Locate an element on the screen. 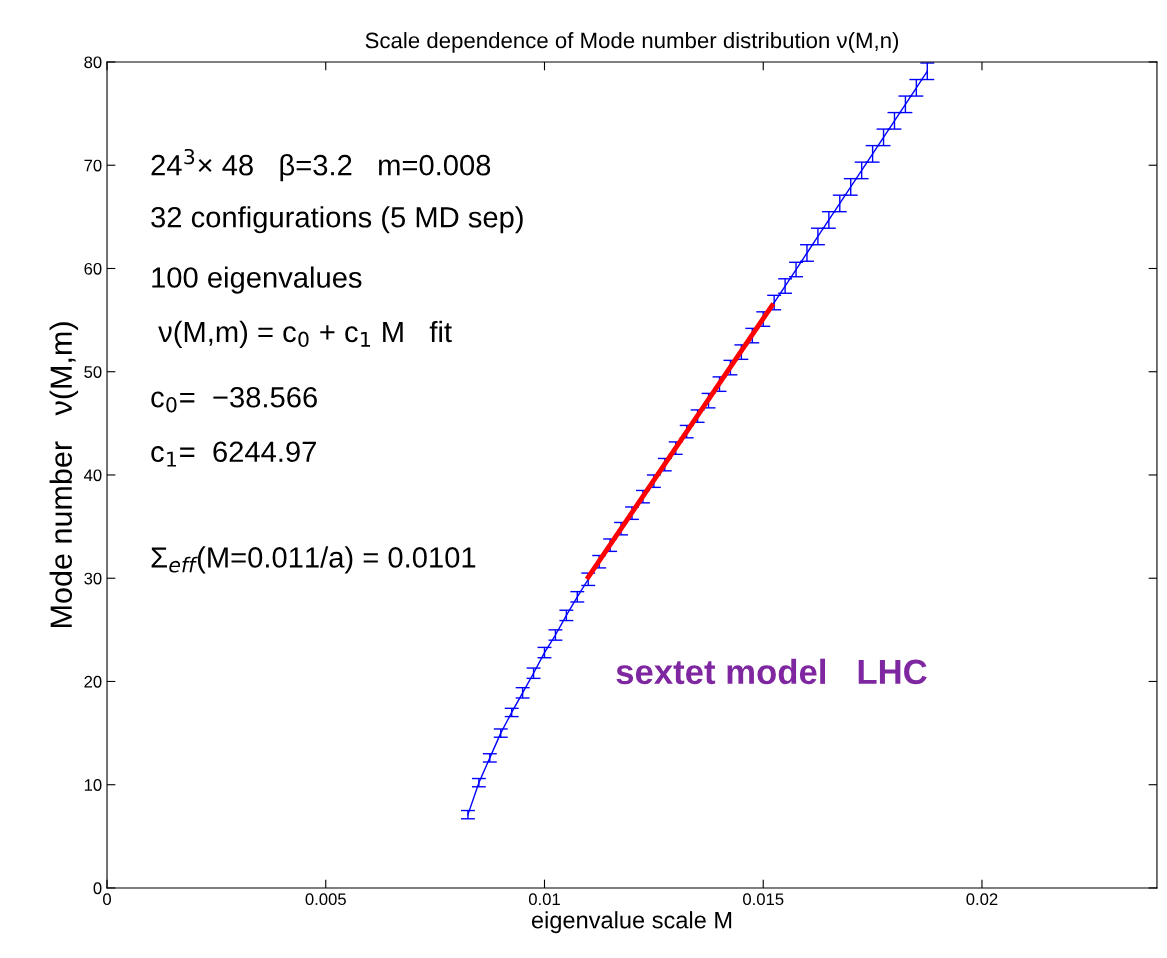  annotation: 24$^{3}$× 48 β=3.2 m=0.008 is located at coordinates (321, 165).